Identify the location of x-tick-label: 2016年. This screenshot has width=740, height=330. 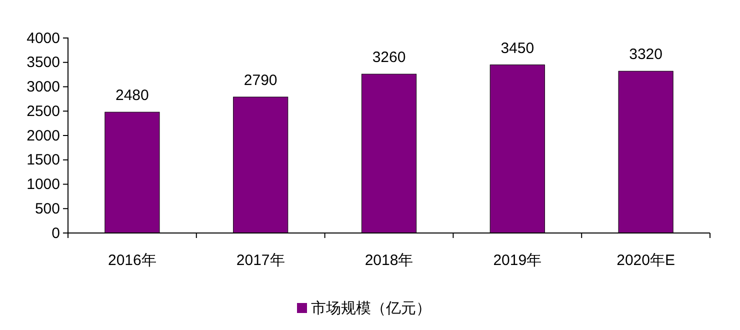
(132, 260).